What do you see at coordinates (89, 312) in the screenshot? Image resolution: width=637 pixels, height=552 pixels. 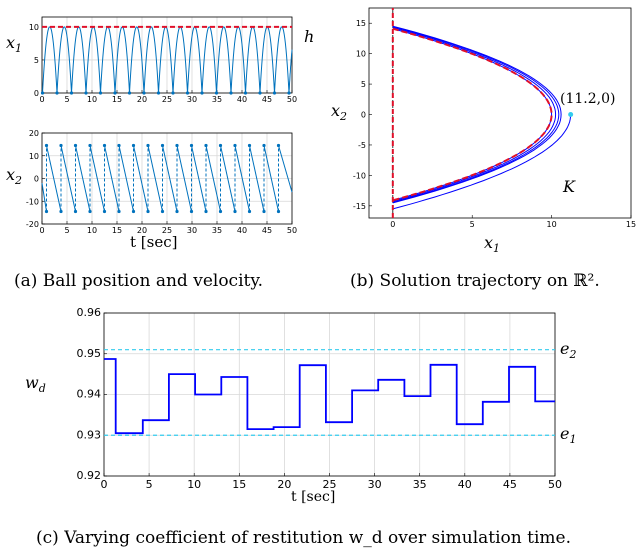 I see `y-tick-label: 0.96` at bounding box center [89, 312].